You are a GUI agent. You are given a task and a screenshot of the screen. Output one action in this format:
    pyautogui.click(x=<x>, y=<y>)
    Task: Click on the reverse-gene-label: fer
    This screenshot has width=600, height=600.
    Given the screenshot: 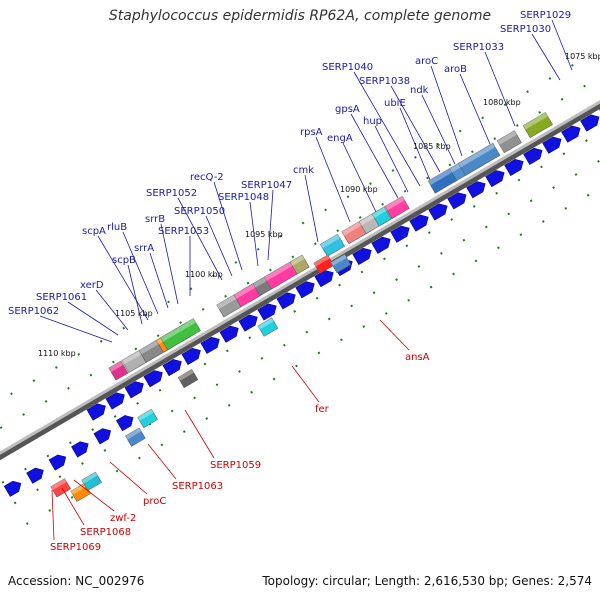 What is the action you would take?
    pyautogui.click(x=322, y=409)
    